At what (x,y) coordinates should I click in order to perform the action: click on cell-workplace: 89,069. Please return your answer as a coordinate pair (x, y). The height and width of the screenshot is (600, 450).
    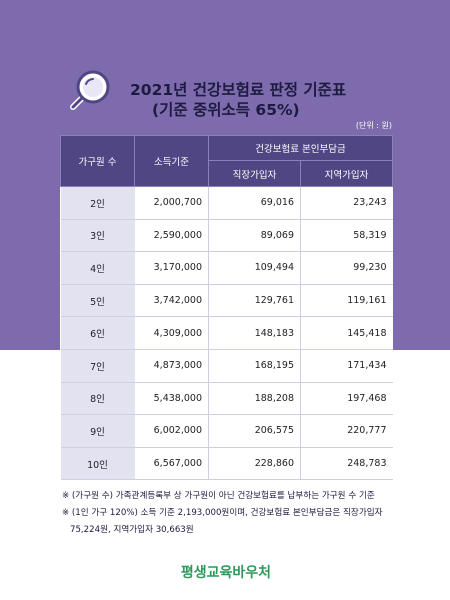
    Looking at the image, I should click on (254, 236).